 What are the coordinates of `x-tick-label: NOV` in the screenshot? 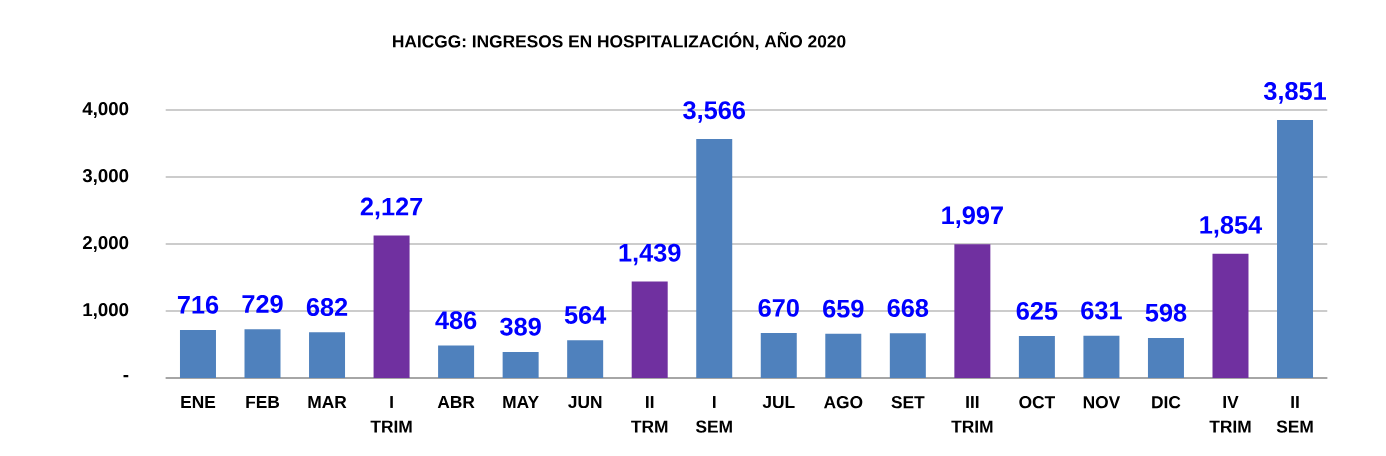 It's located at (1102, 402).